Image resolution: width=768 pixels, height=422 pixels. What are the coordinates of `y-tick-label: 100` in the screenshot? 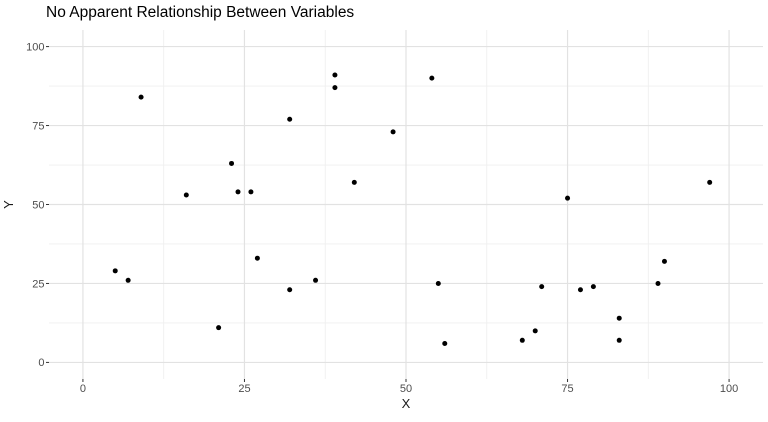 It's located at (35, 47).